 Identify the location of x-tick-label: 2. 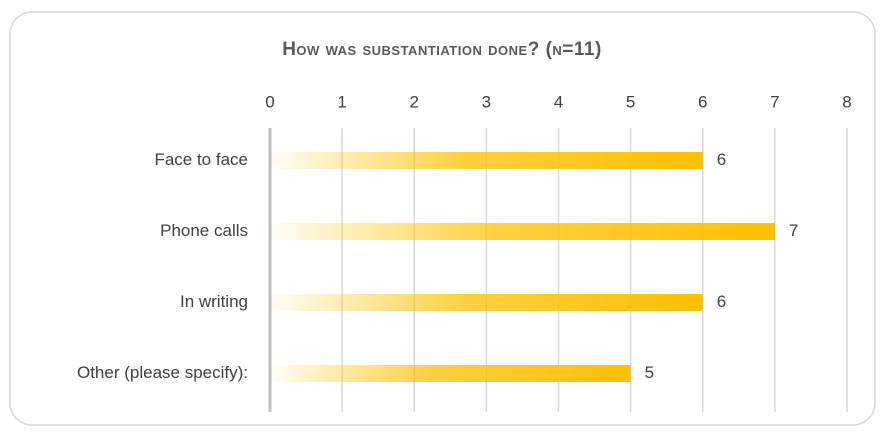
(414, 101).